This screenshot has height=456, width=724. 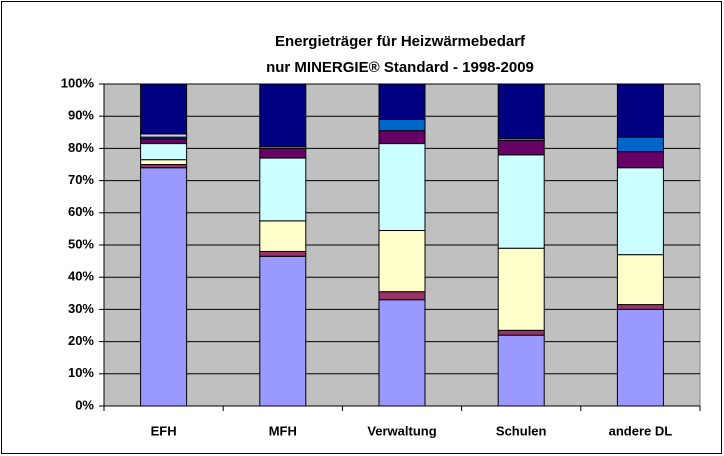 What do you see at coordinates (164, 430) in the screenshot?
I see `x-tick-label: EFH` at bounding box center [164, 430].